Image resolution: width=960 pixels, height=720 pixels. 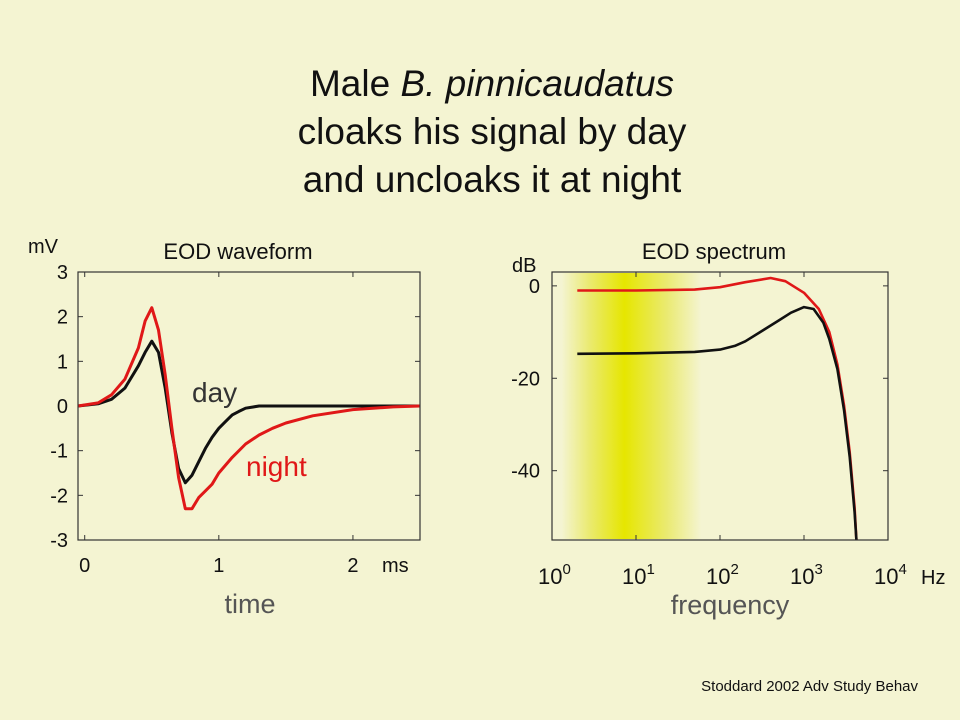 What do you see at coordinates (62, 318) in the screenshot?
I see `y-tick-label: 2` at bounding box center [62, 318].